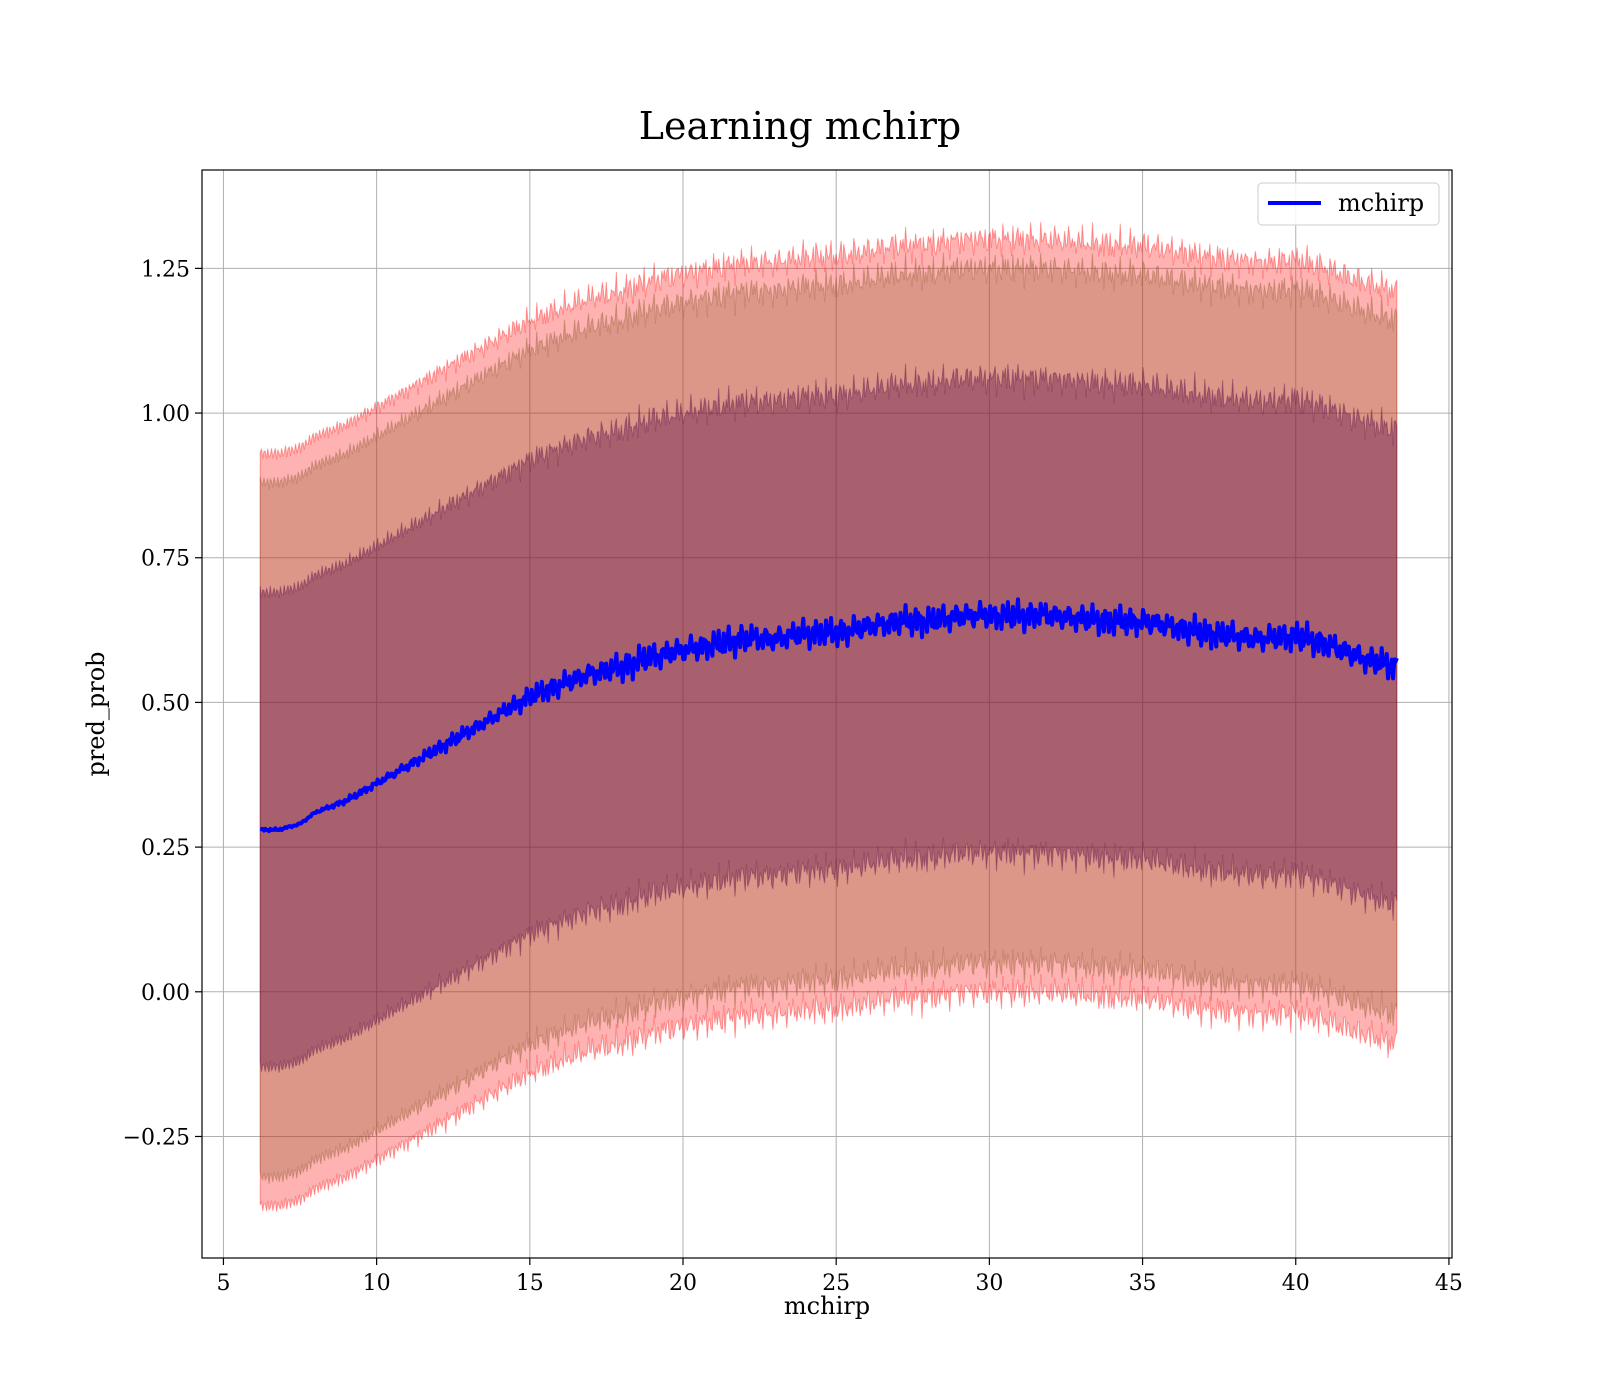 The image size is (1600, 1400). I want to click on series-lines, so click(829, 715).